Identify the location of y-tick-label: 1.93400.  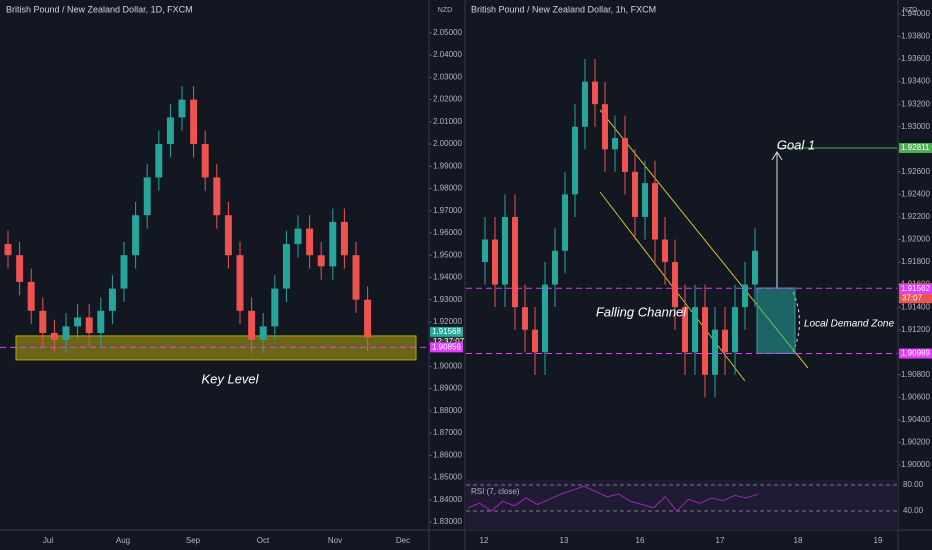
(915, 81).